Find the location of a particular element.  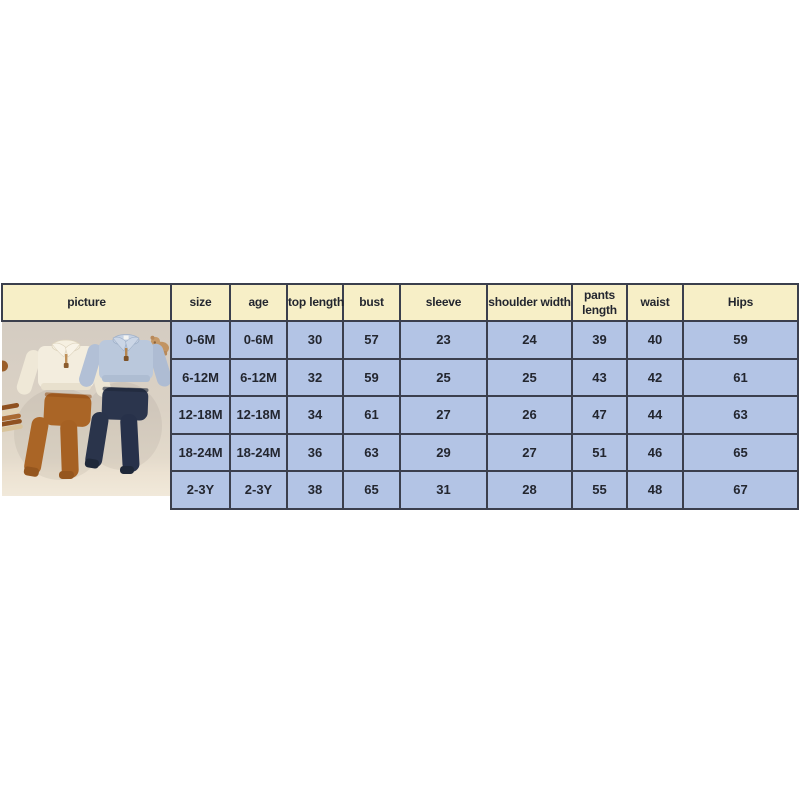

cell-waist: 48 is located at coordinates (655, 490).